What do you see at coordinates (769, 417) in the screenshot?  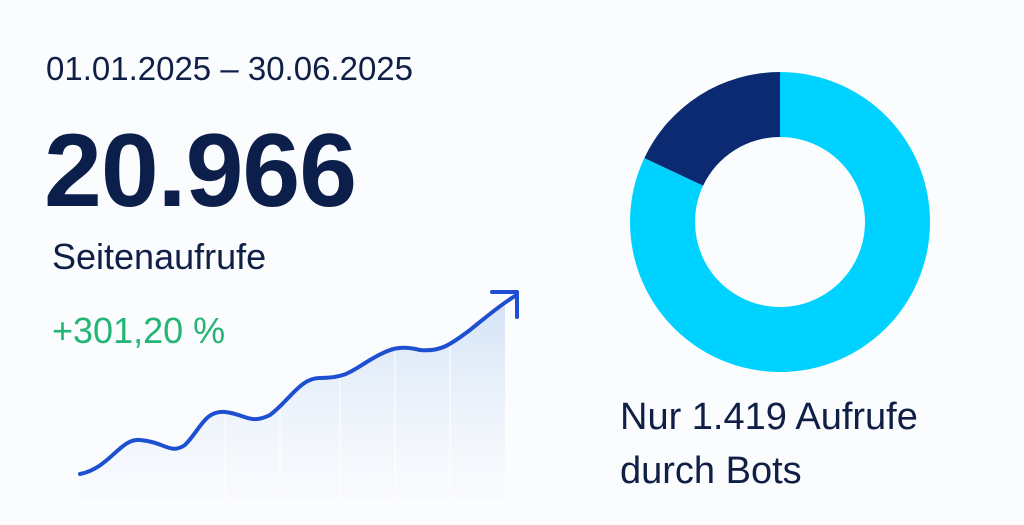 I see `caption: Nur 1.419 Aufrufe` at bounding box center [769, 417].